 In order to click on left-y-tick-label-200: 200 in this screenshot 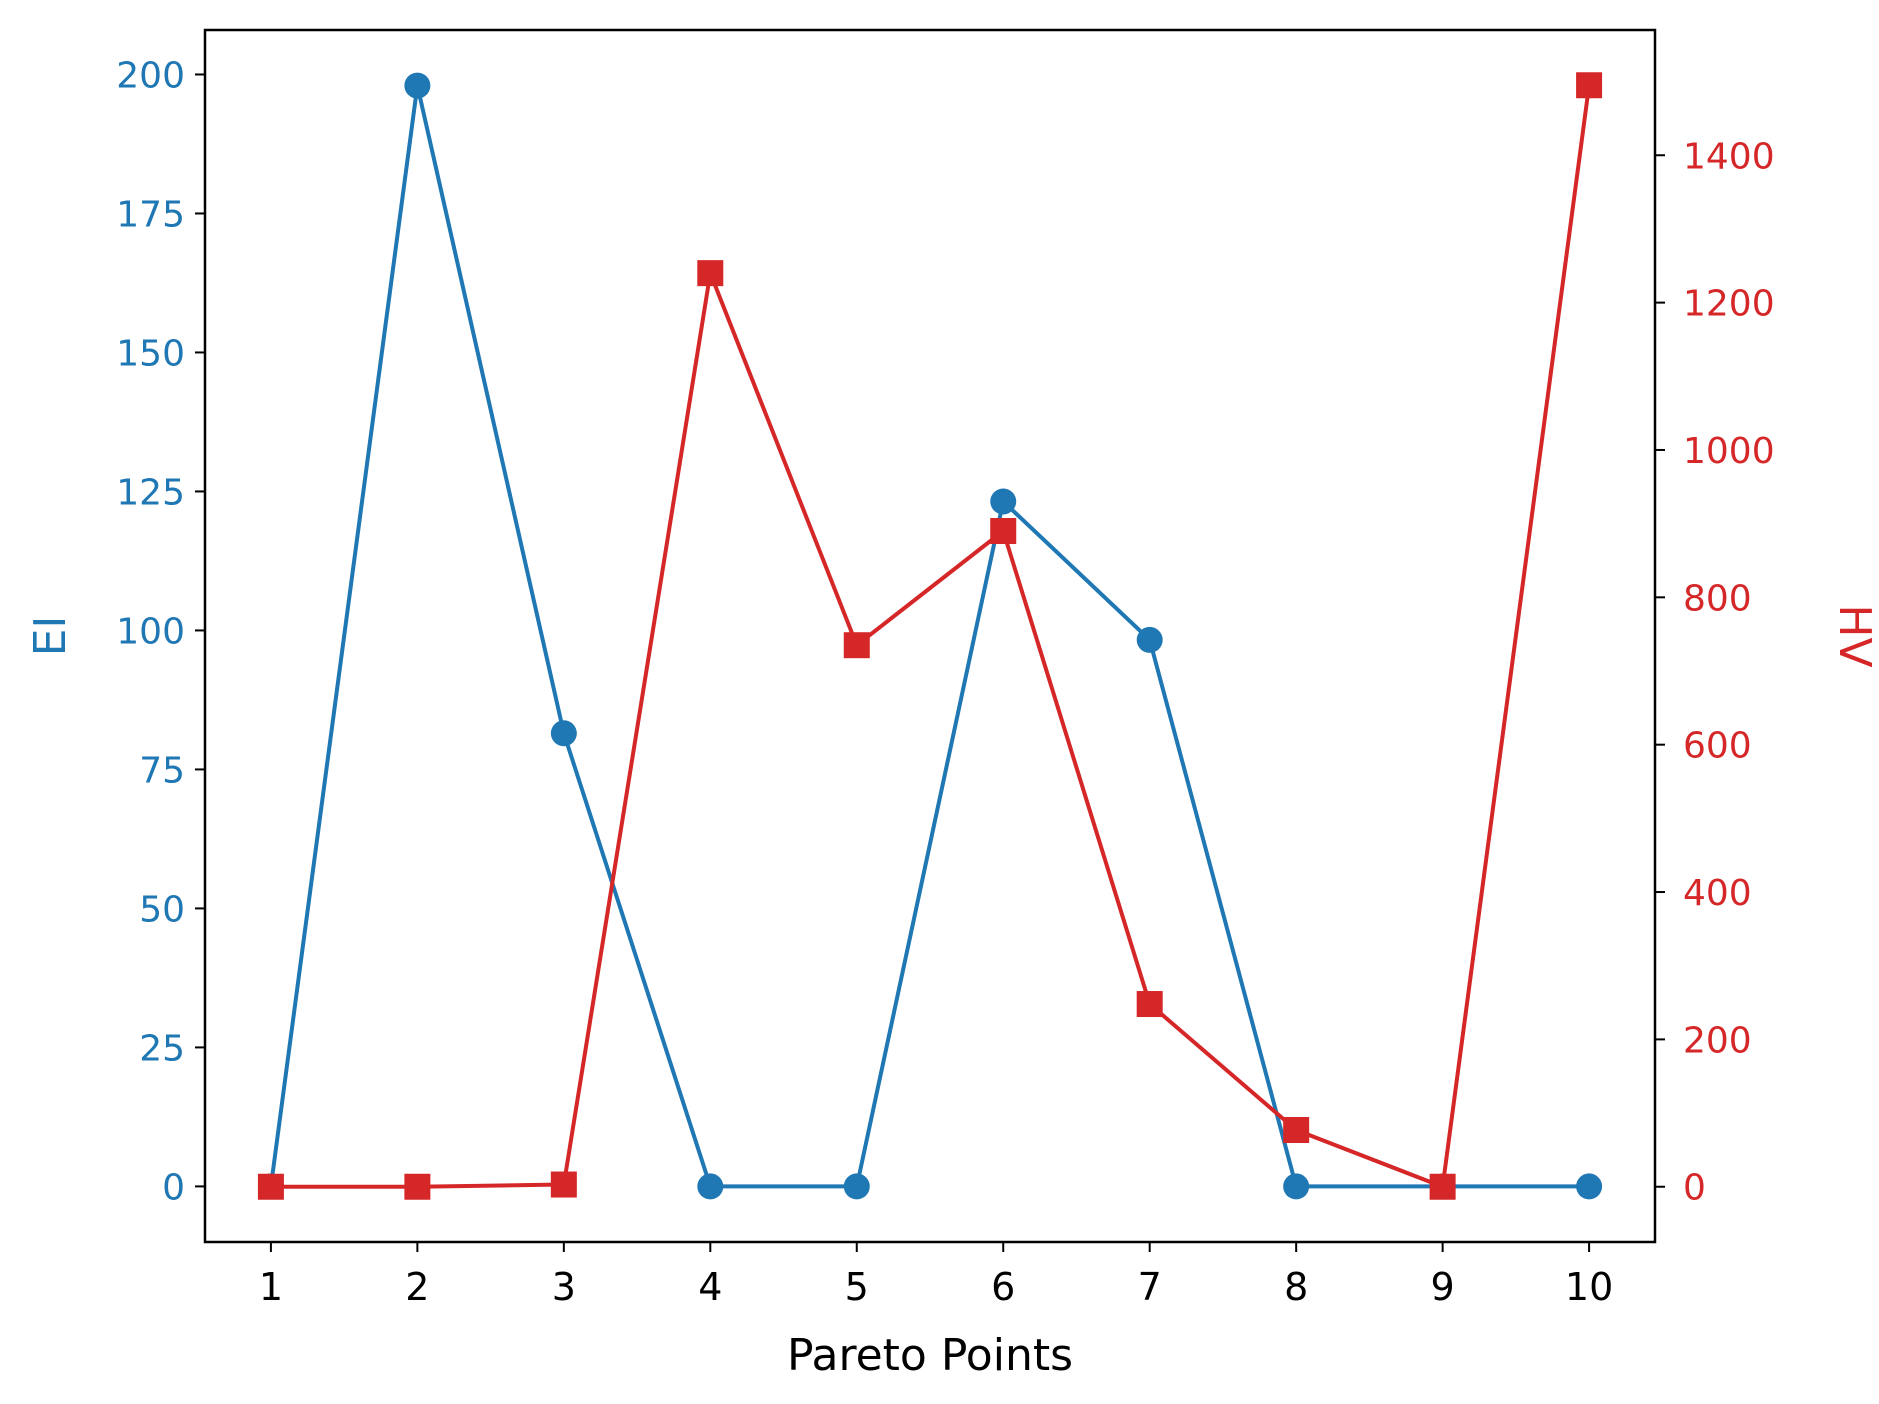, I will do `click(150, 75)`.